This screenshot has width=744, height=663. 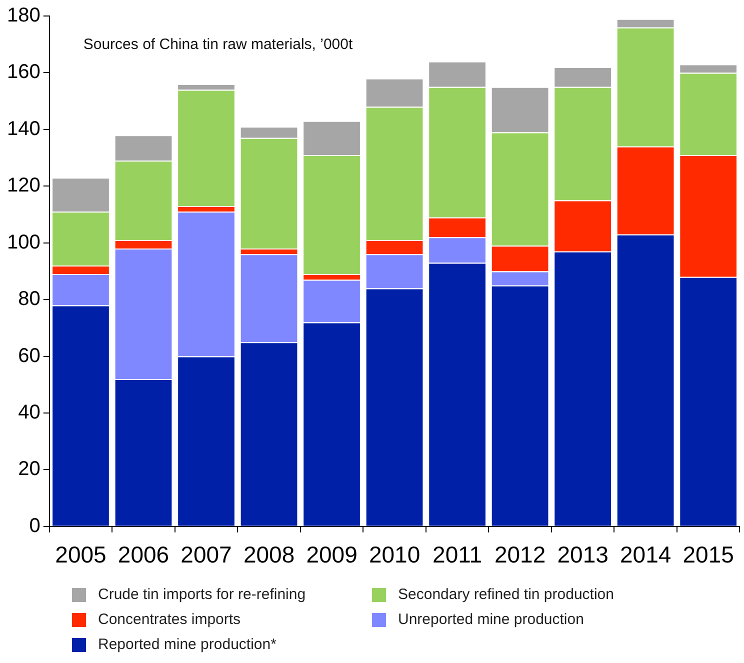 What do you see at coordinates (23, 15) in the screenshot?
I see `y-tick-label: 180` at bounding box center [23, 15].